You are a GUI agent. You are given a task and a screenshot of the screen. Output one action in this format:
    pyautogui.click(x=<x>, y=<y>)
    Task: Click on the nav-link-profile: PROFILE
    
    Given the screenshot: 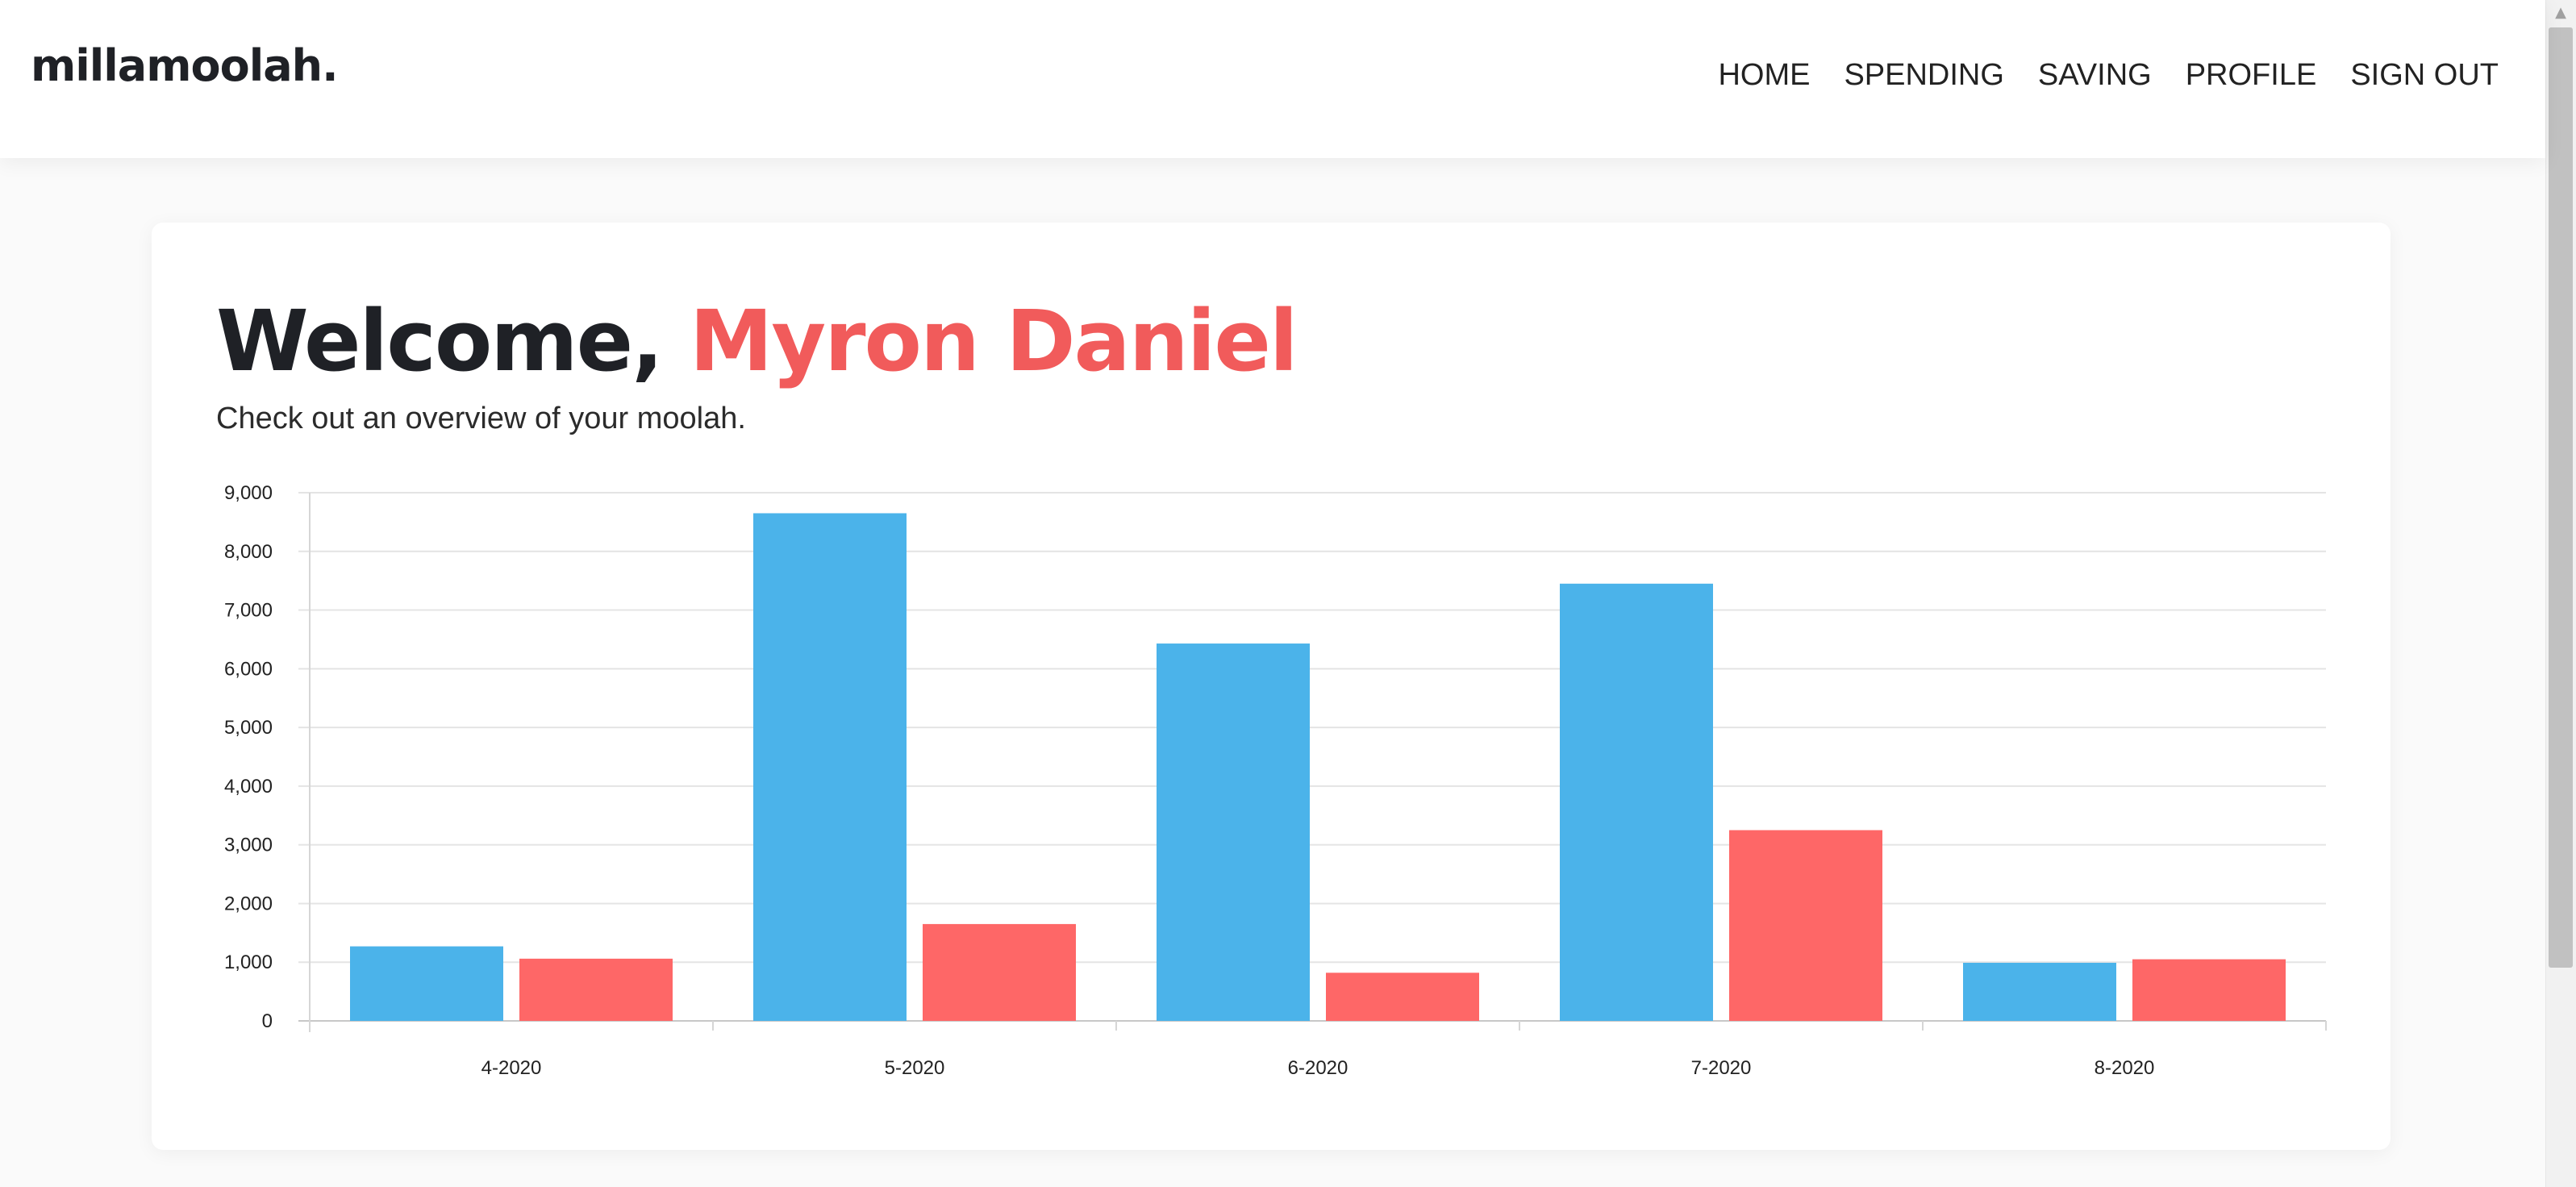 What is the action you would take?
    pyautogui.click(x=2251, y=75)
    